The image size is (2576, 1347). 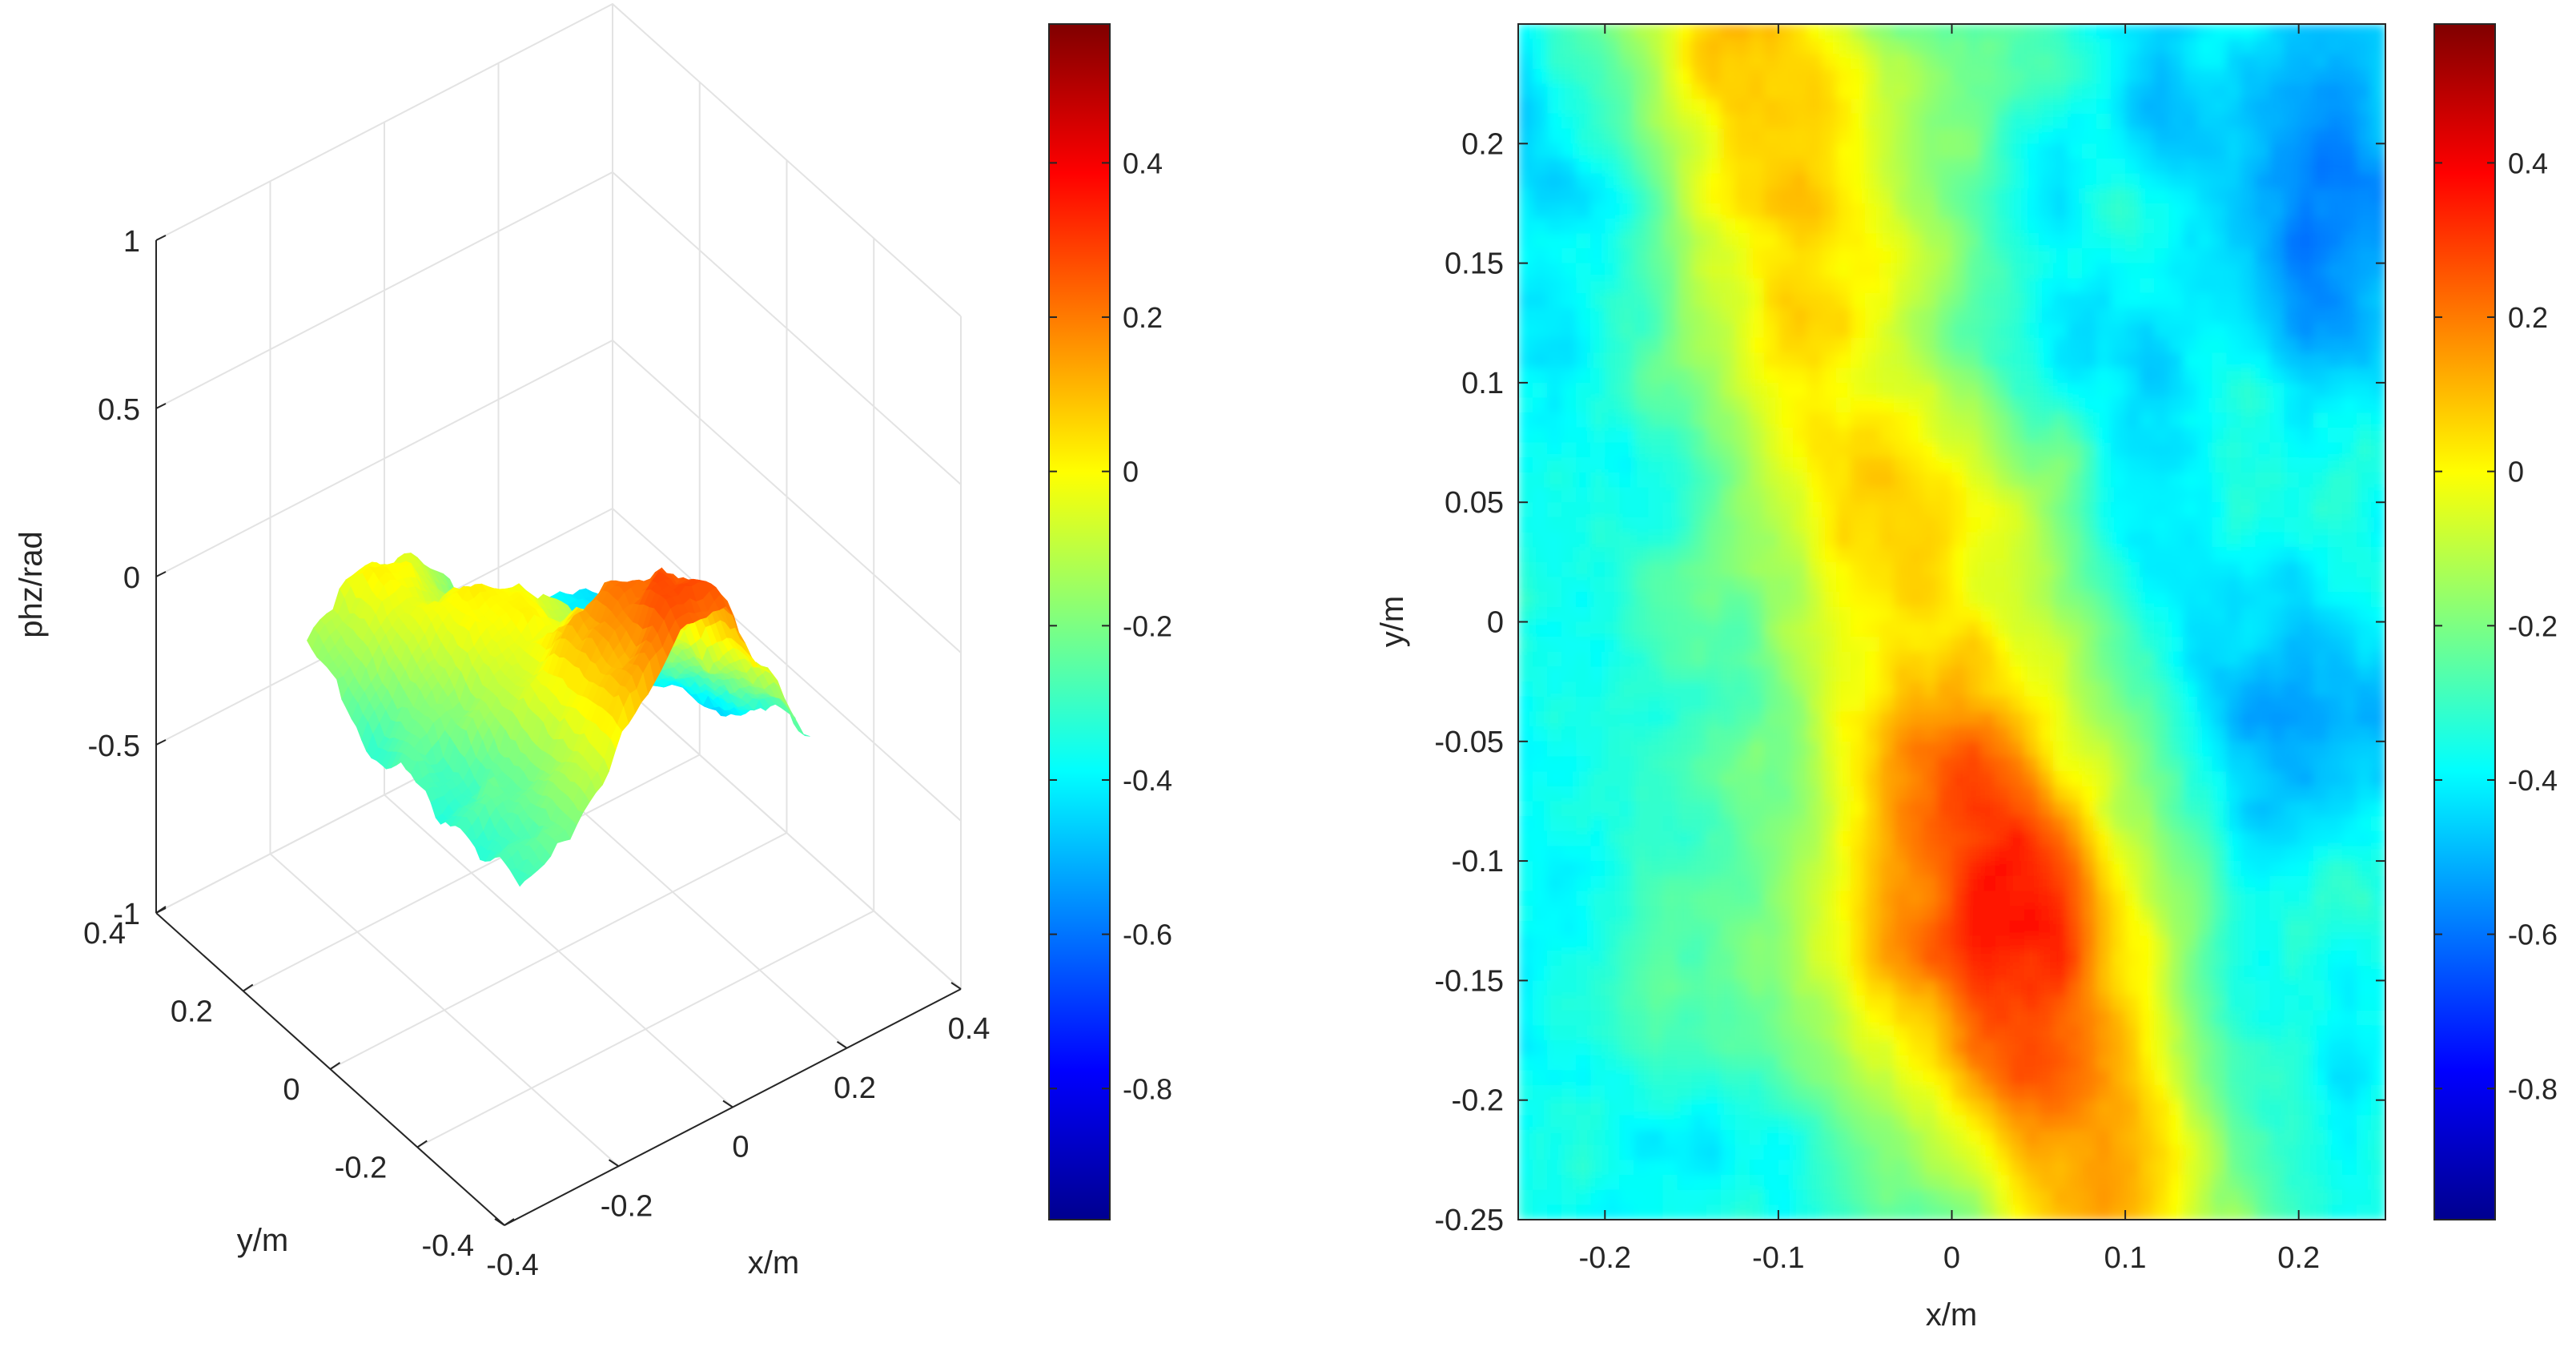 I want to click on x-tick-label: 0.4, so click(x=969, y=1029).